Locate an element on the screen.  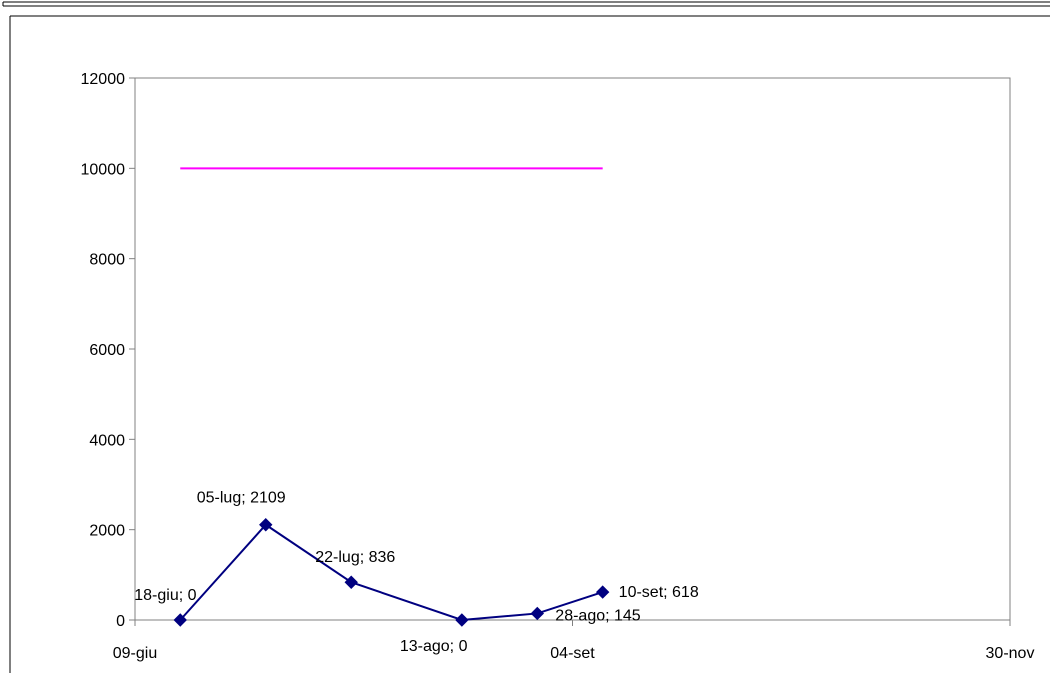
data-label-3: 13-ago; 0 is located at coordinates (434, 646).